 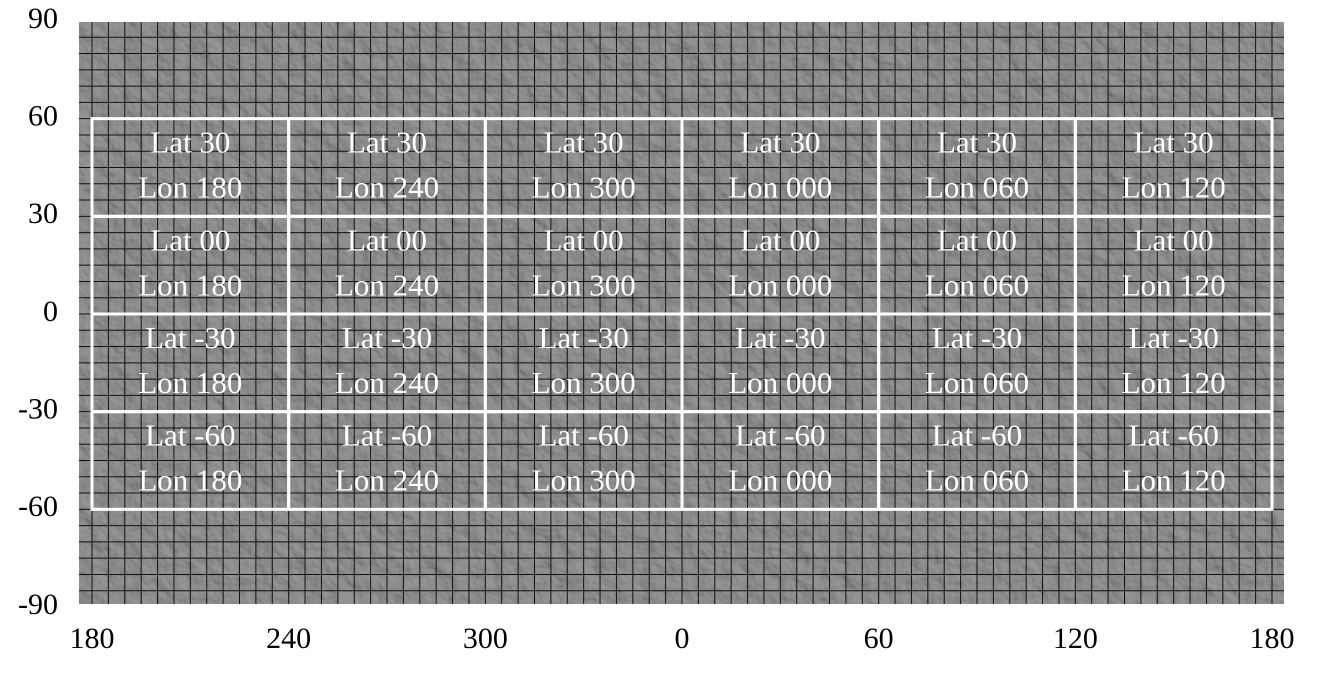 What do you see at coordinates (1173, 460) in the screenshot?
I see `tile` at bounding box center [1173, 460].